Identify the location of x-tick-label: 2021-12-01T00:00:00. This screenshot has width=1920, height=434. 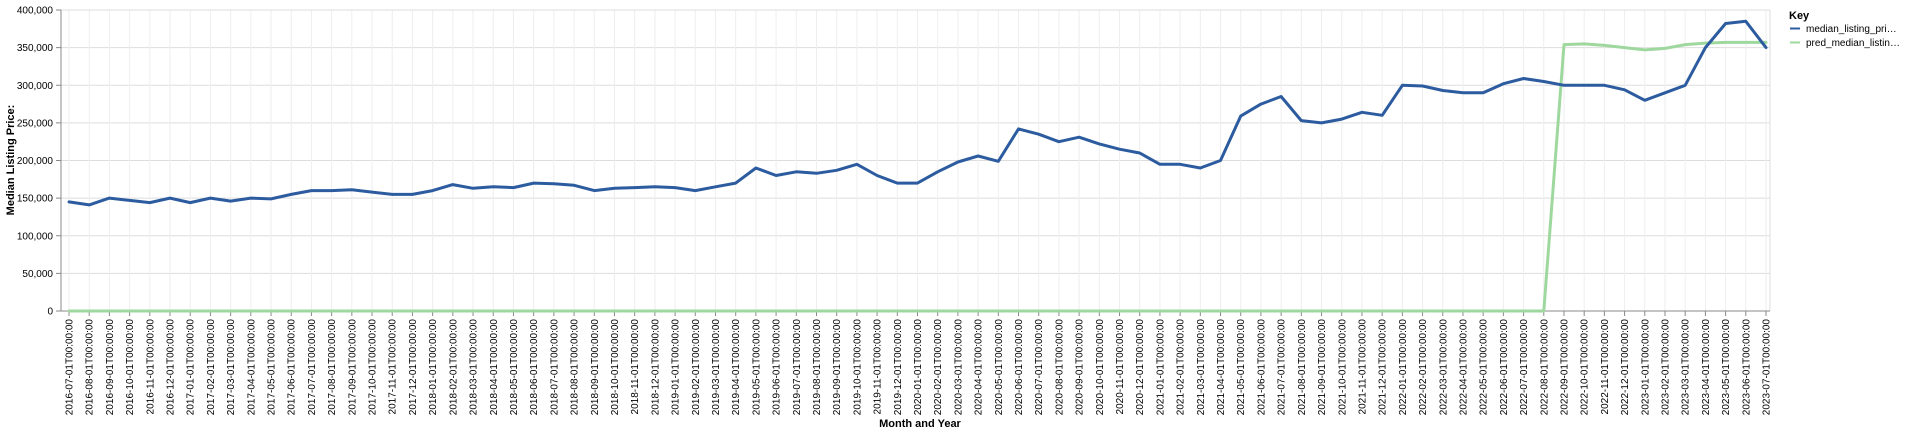
(1383, 367).